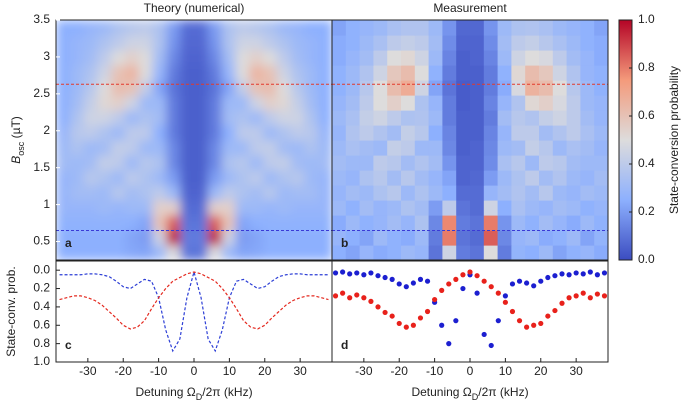  Describe the element at coordinates (46, 204) in the screenshot. I see `y-tick-label: 1` at that location.